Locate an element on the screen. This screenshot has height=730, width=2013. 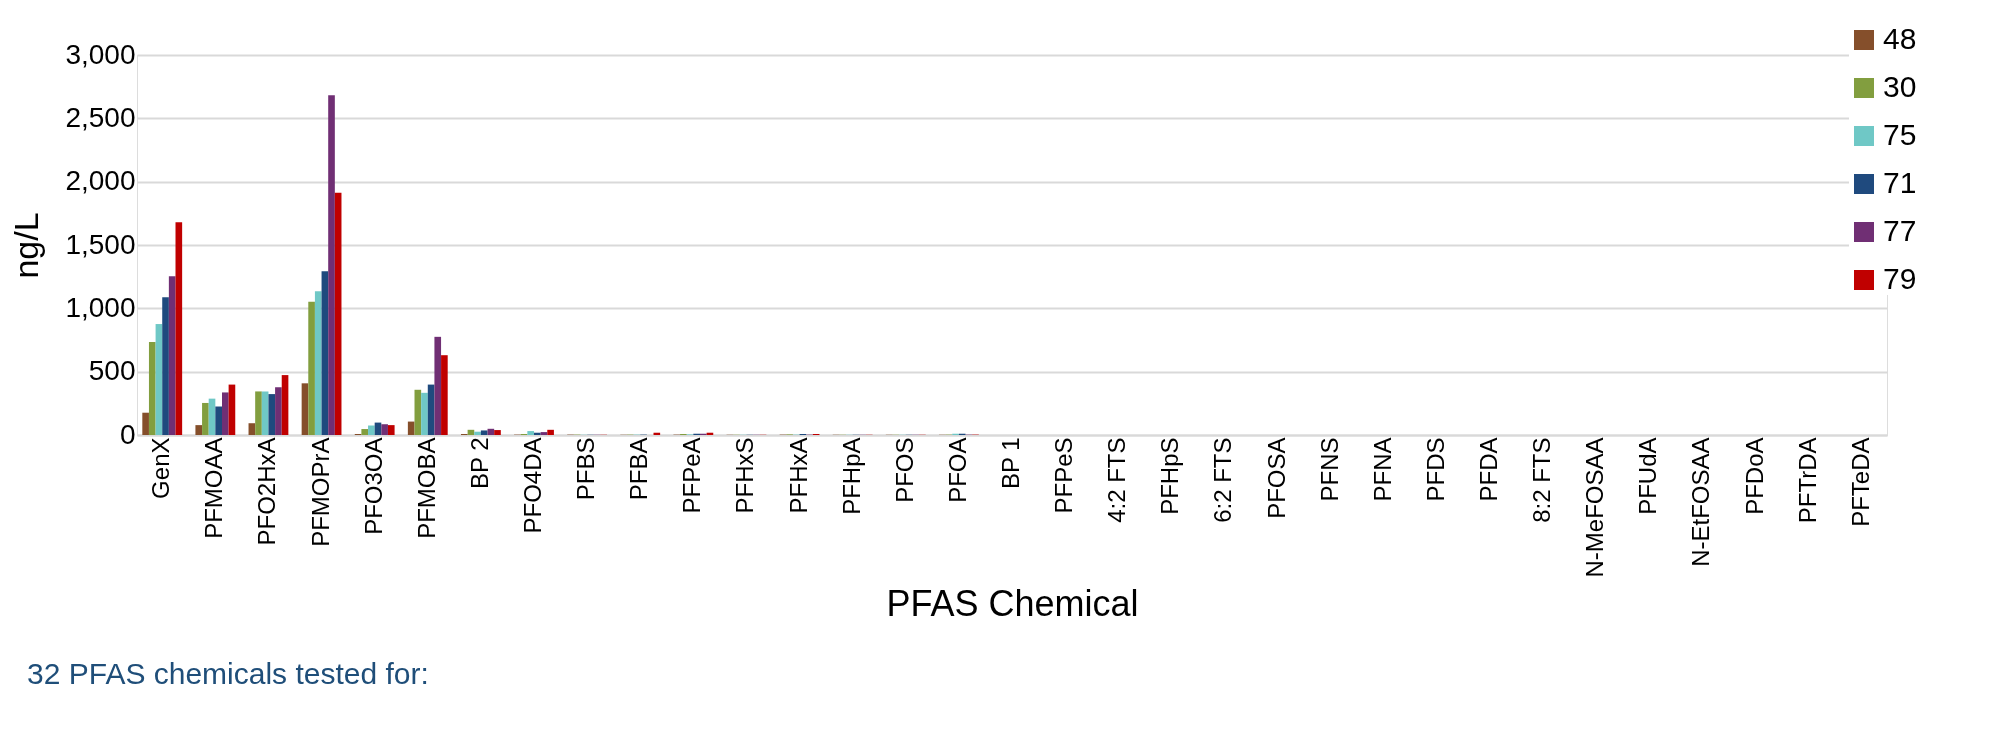
x-tick-label: PFDA is located at coordinates (1488, 469).